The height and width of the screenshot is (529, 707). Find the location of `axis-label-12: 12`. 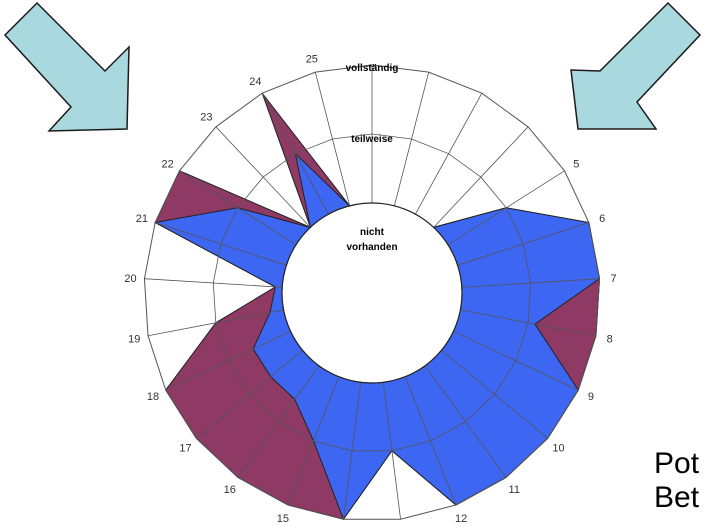

axis-label-12: 12 is located at coordinates (461, 519).